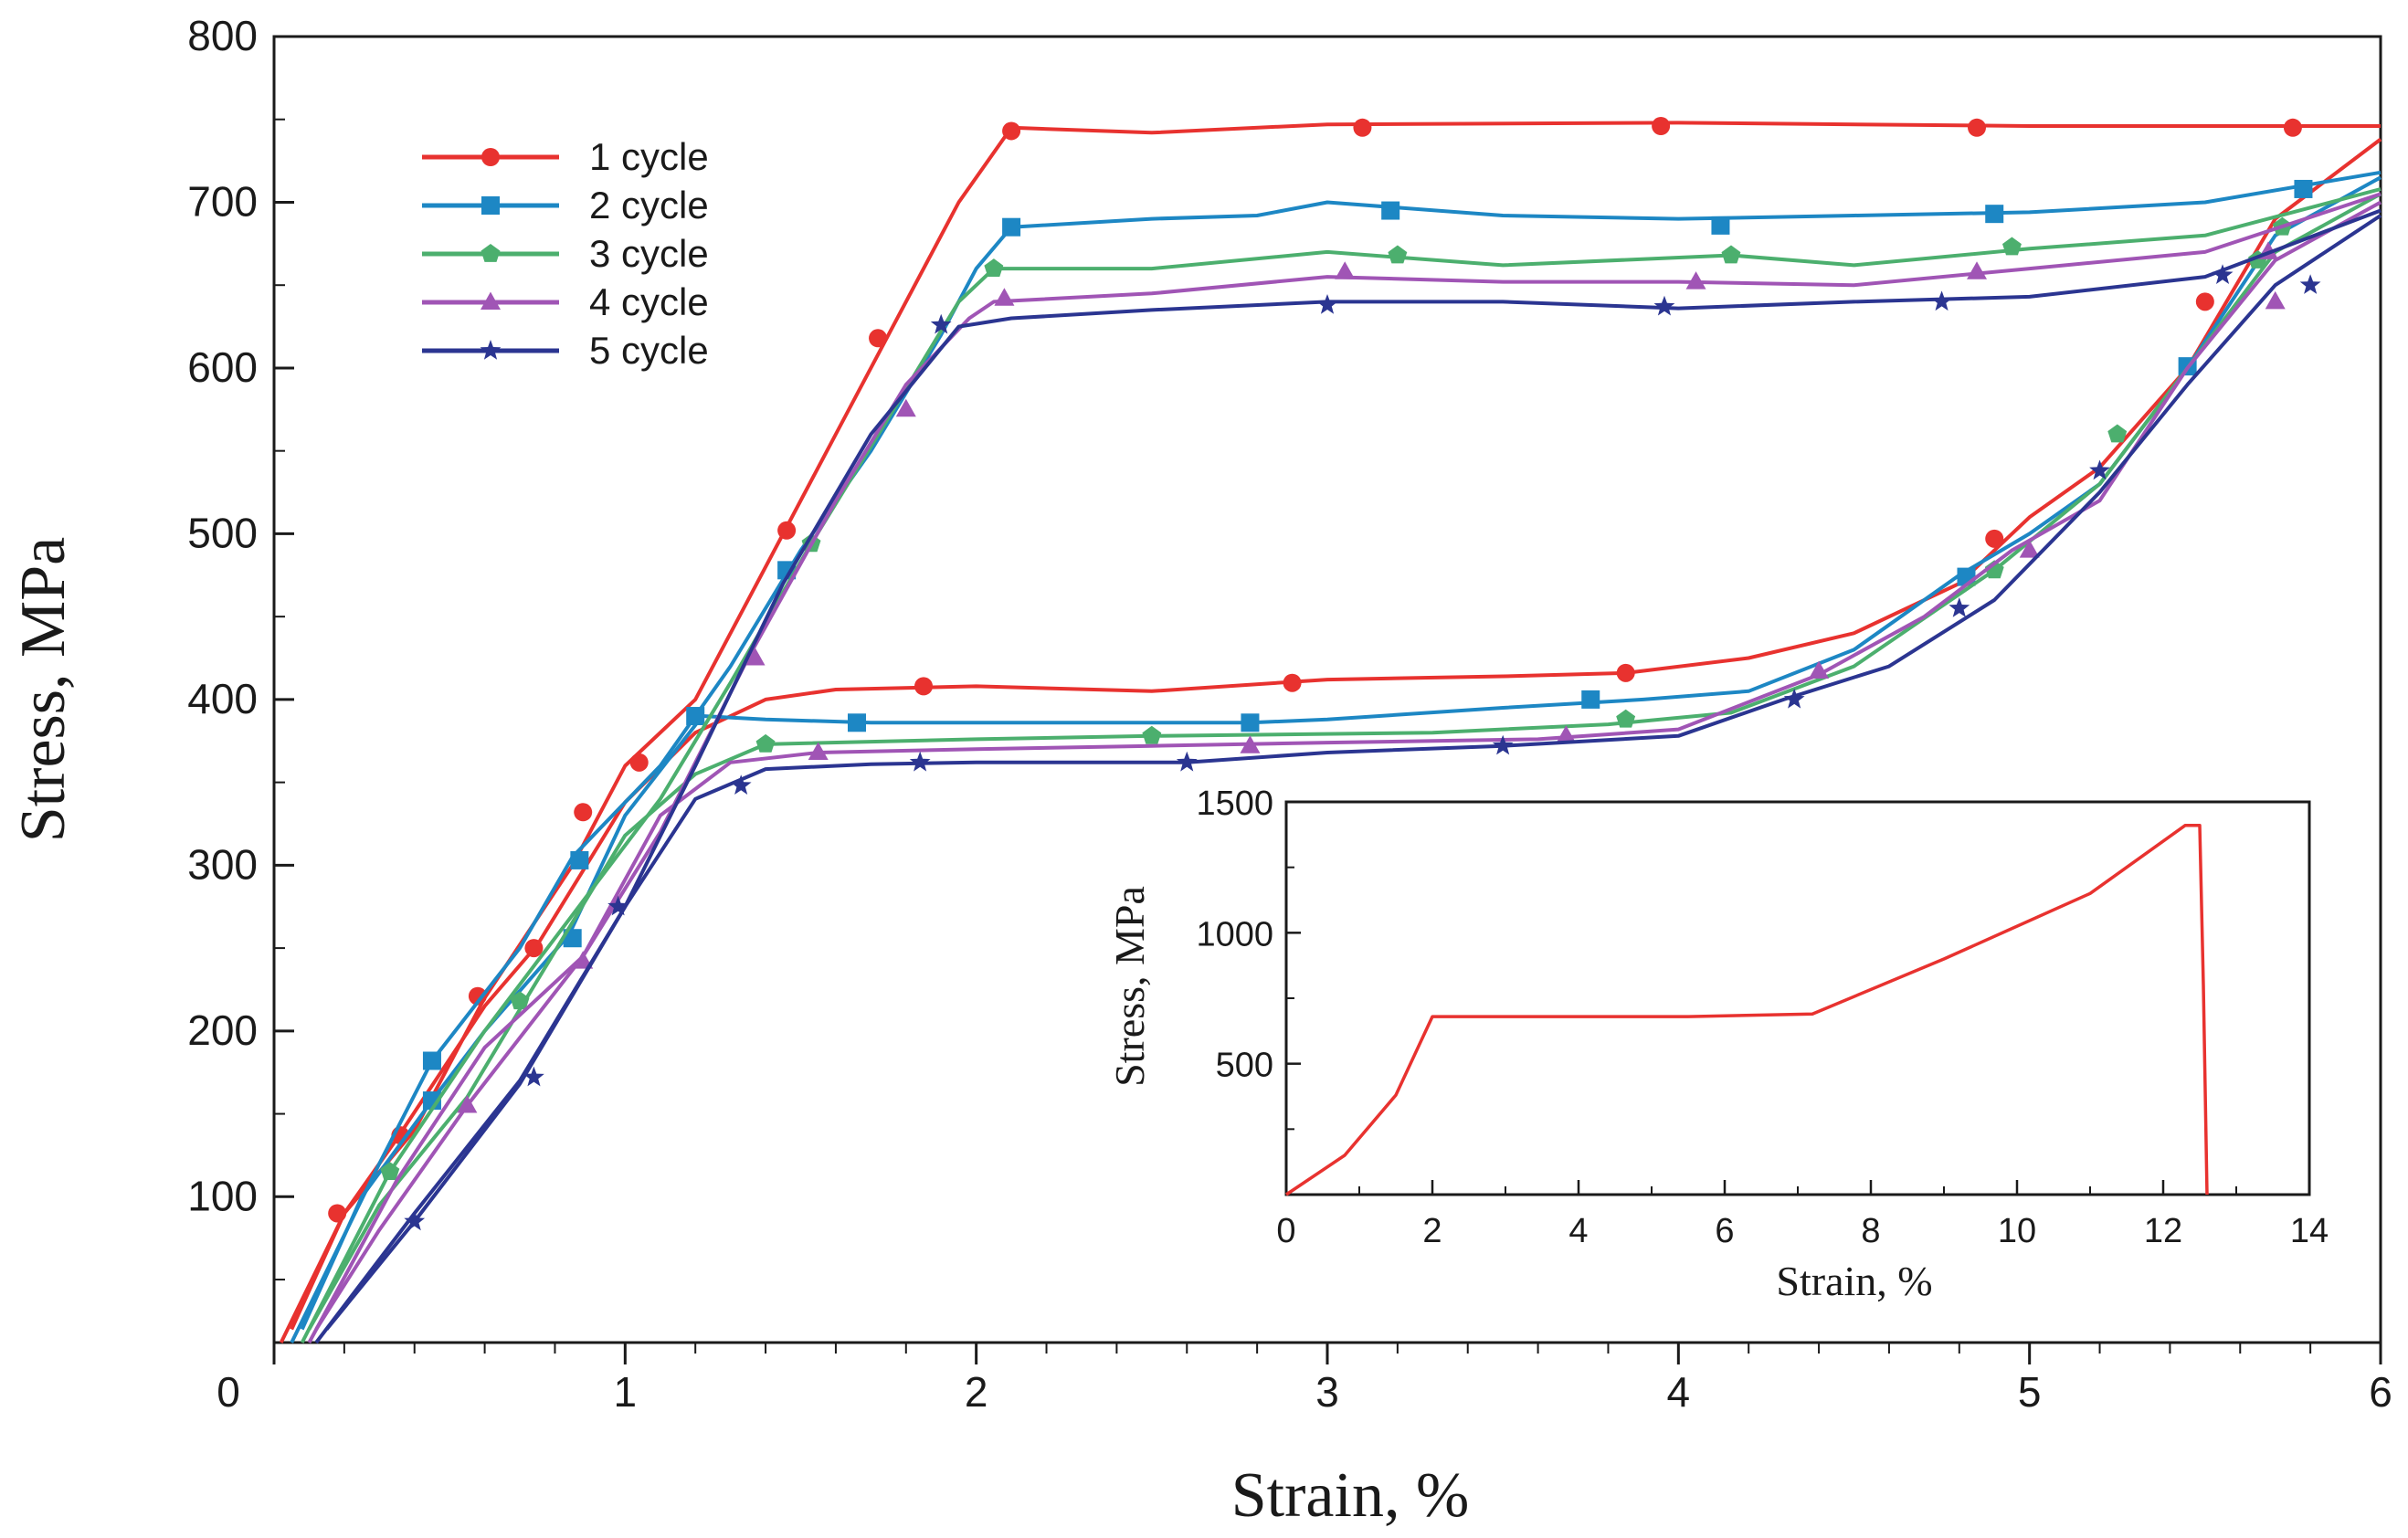 The image size is (2408, 1538). What do you see at coordinates (1327, 1392) in the screenshot?
I see `x-tick-label: 3` at bounding box center [1327, 1392].